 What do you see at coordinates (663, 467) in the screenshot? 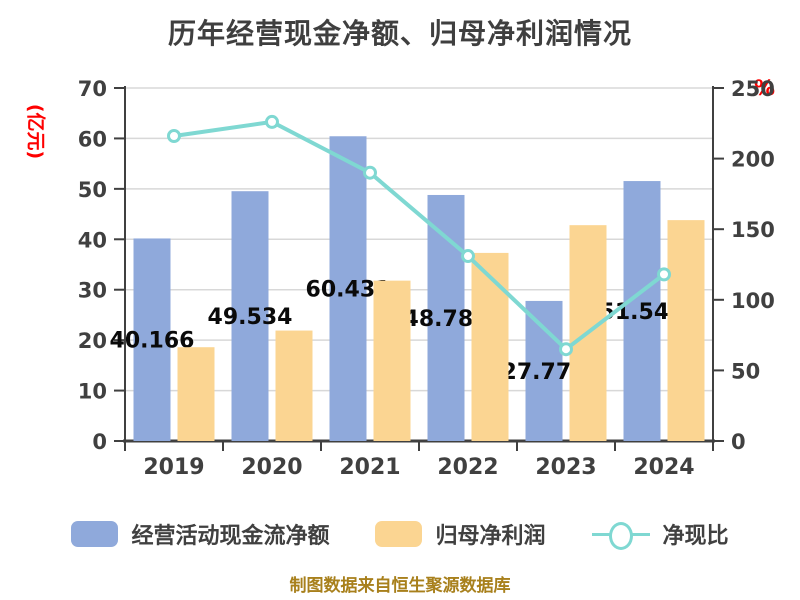
I see `x-tick-label: 2024` at bounding box center [663, 467].